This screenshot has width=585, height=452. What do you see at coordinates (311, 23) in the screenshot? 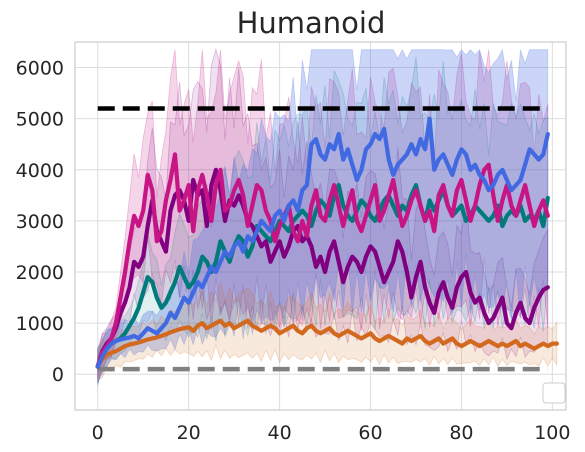
I see `chart-title: Humanoid` at bounding box center [311, 23].